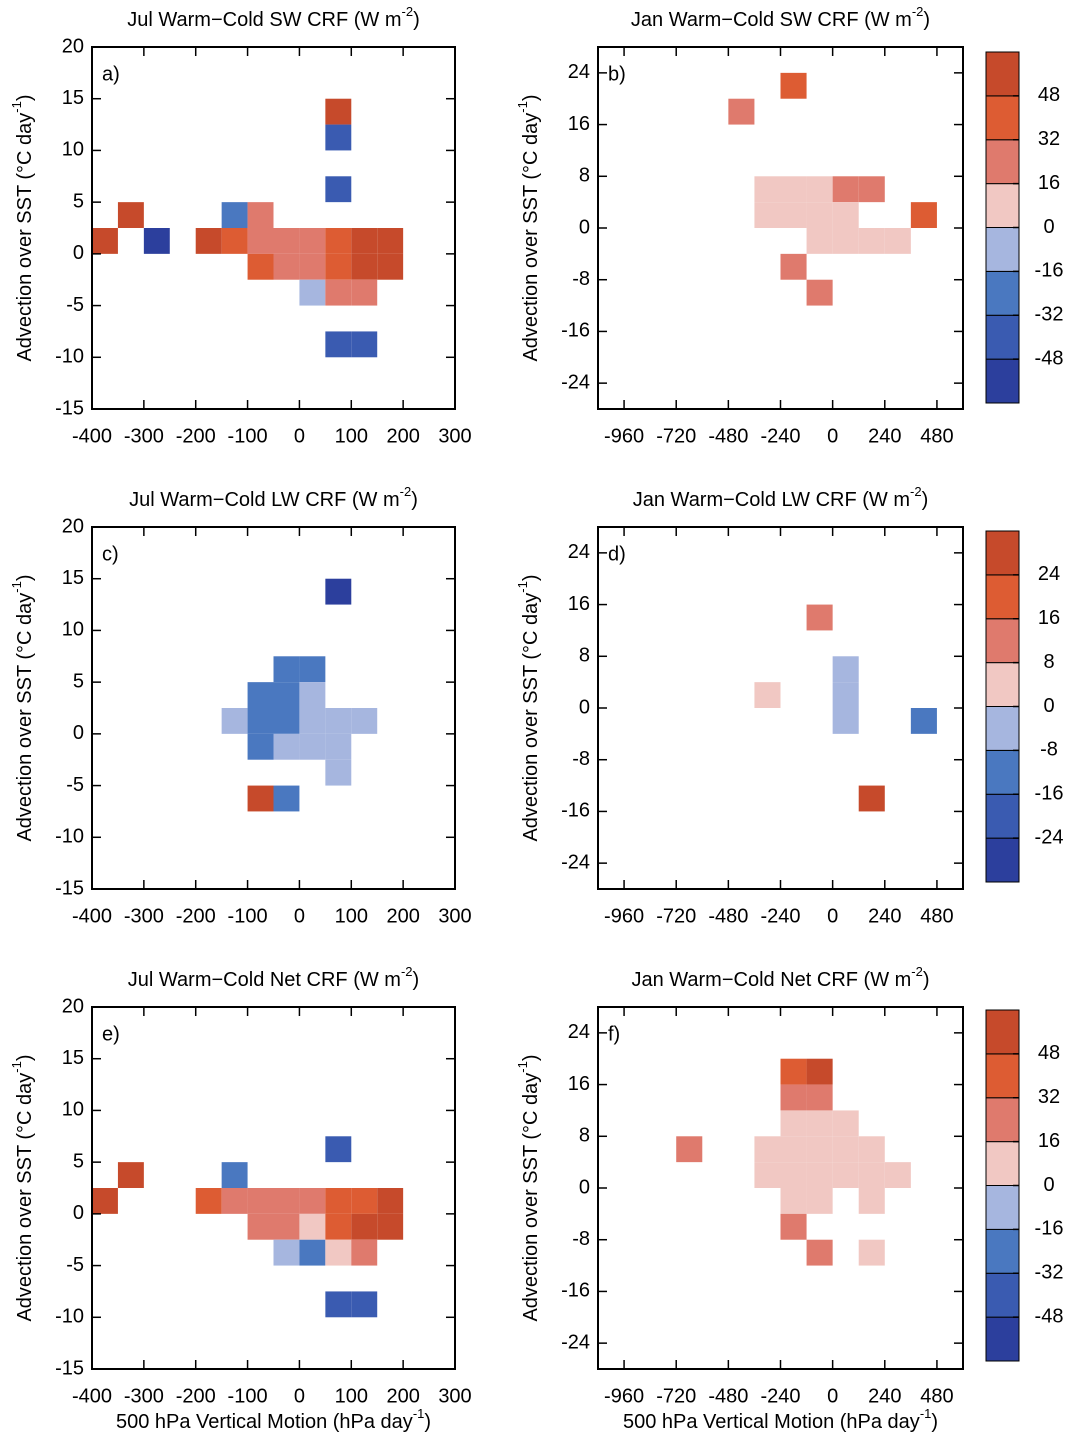  I want to click on chart-title: Jan Warm−Cold Net CRF (W m-2), so click(780, 977).